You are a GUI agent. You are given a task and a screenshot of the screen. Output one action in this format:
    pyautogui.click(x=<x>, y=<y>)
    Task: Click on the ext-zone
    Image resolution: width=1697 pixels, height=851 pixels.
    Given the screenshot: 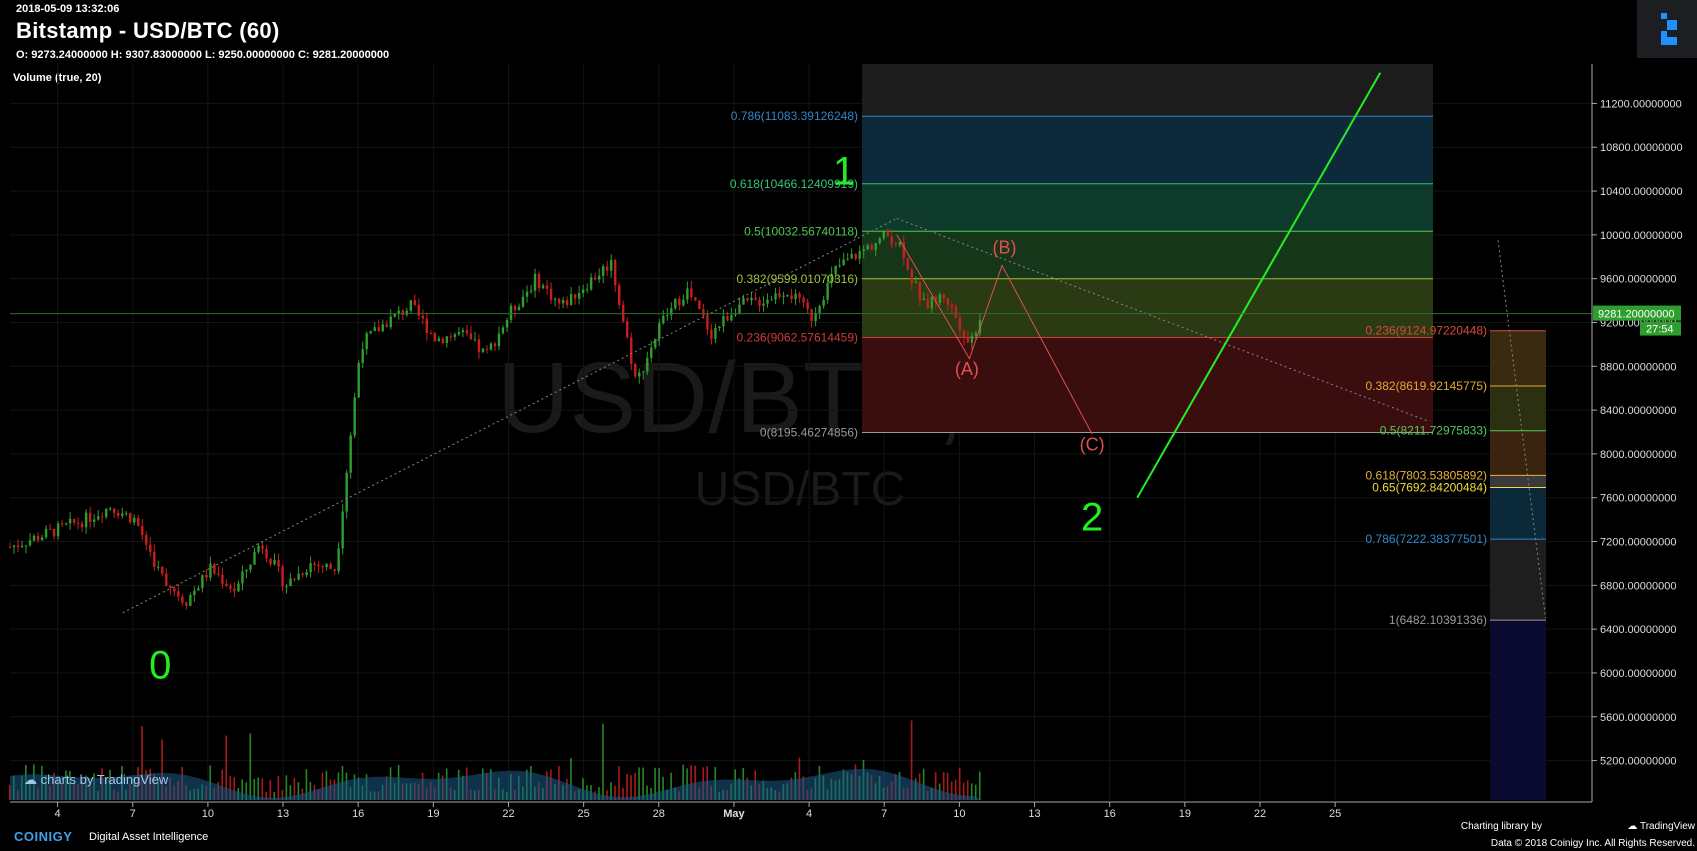 What is the action you would take?
    pyautogui.click(x=1518, y=358)
    